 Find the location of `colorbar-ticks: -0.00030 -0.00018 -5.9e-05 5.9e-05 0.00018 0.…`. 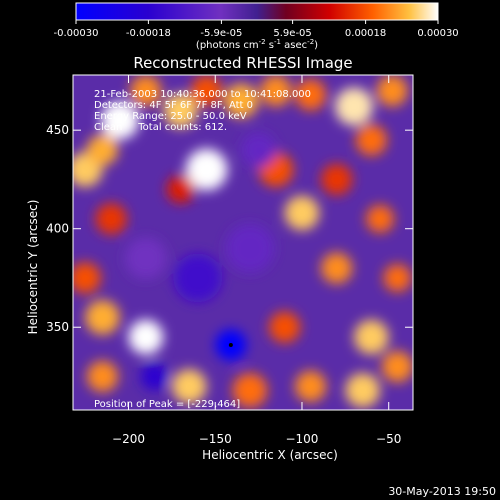

colorbar-ticks: -0.00030 -0.00018 -5.9e-05 5.9e-05 0.00018 0.… is located at coordinates (256, 29).